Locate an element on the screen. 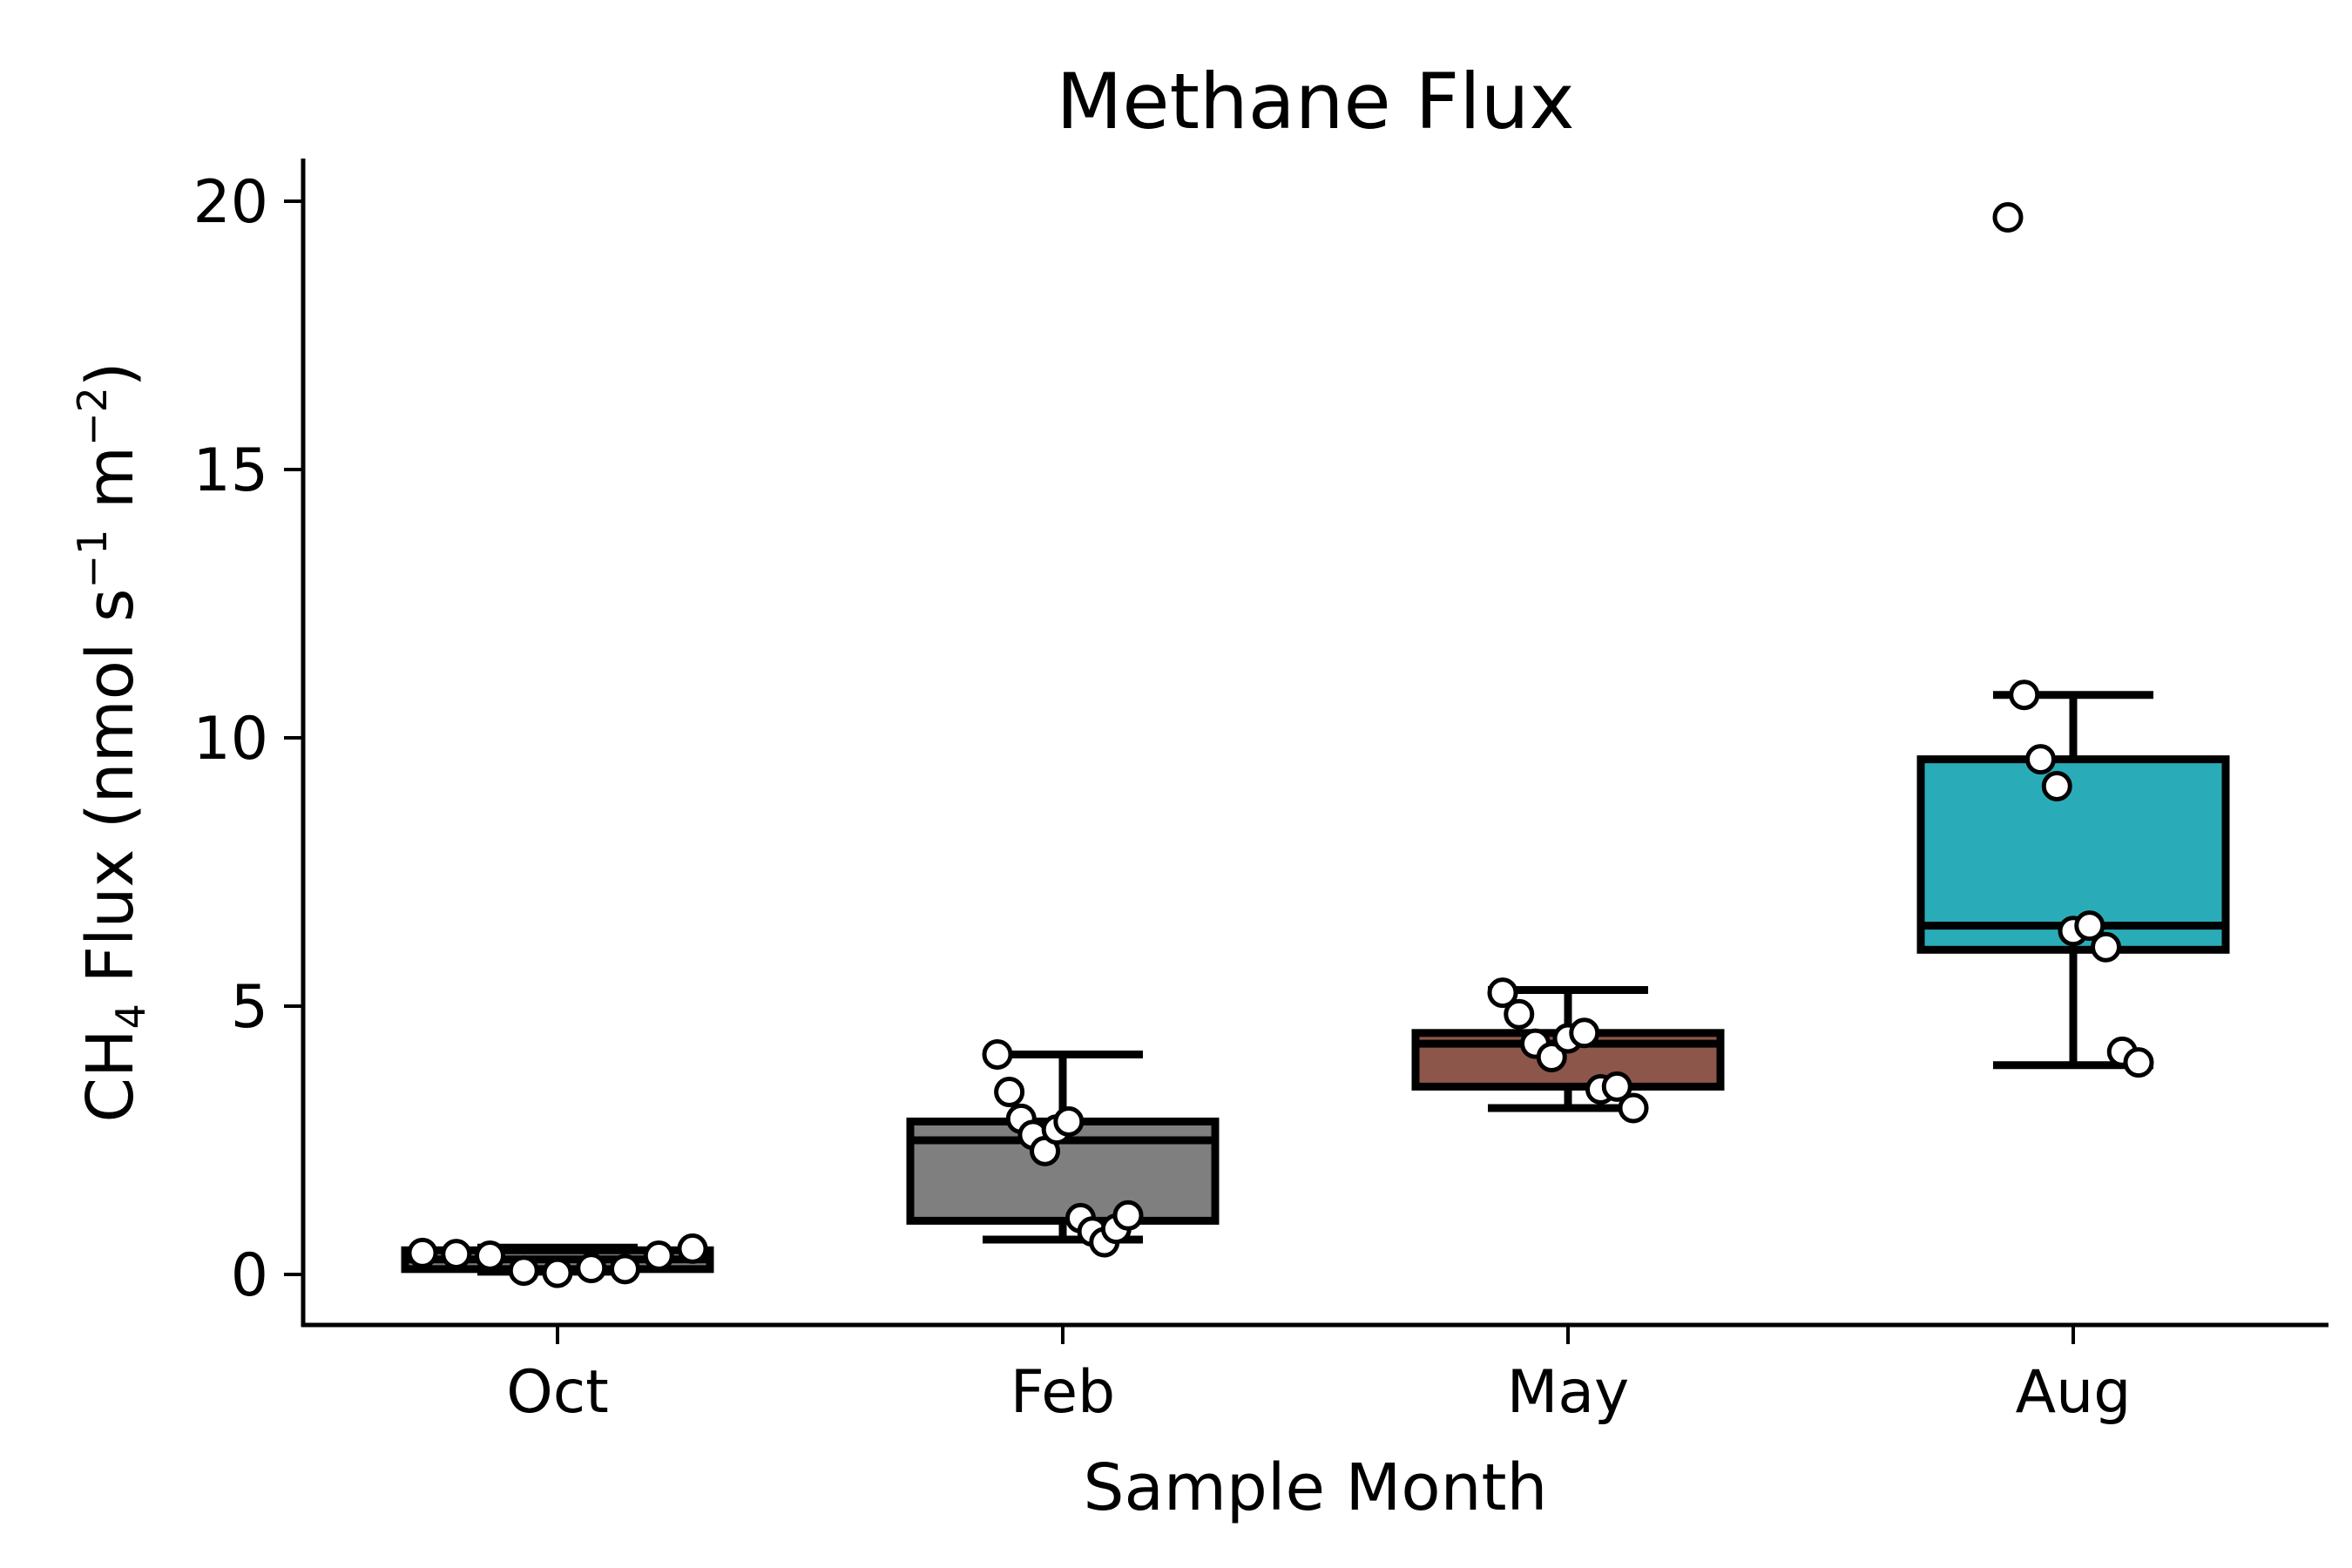  y-tick-label: 20 is located at coordinates (230, 202).